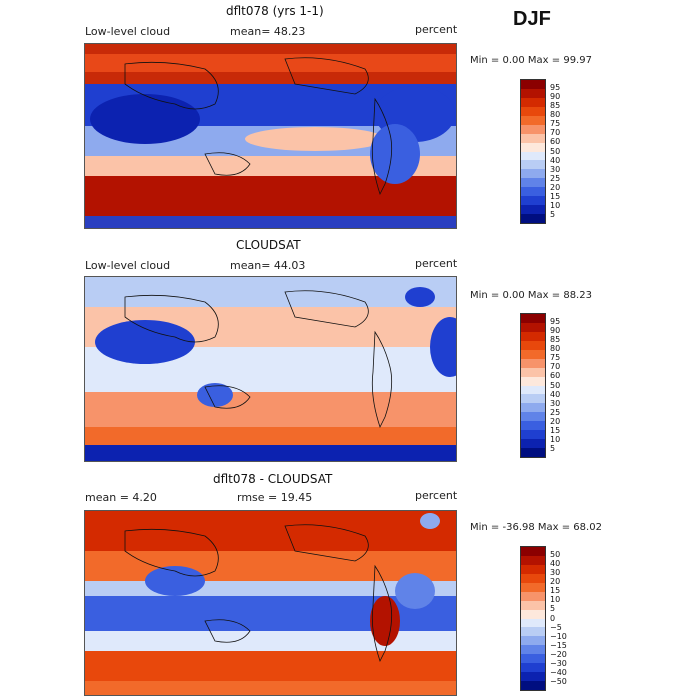 The image size is (700, 700). What do you see at coordinates (556, 627) in the screenshot?
I see `colorbar-tick-label: −5` at bounding box center [556, 627].